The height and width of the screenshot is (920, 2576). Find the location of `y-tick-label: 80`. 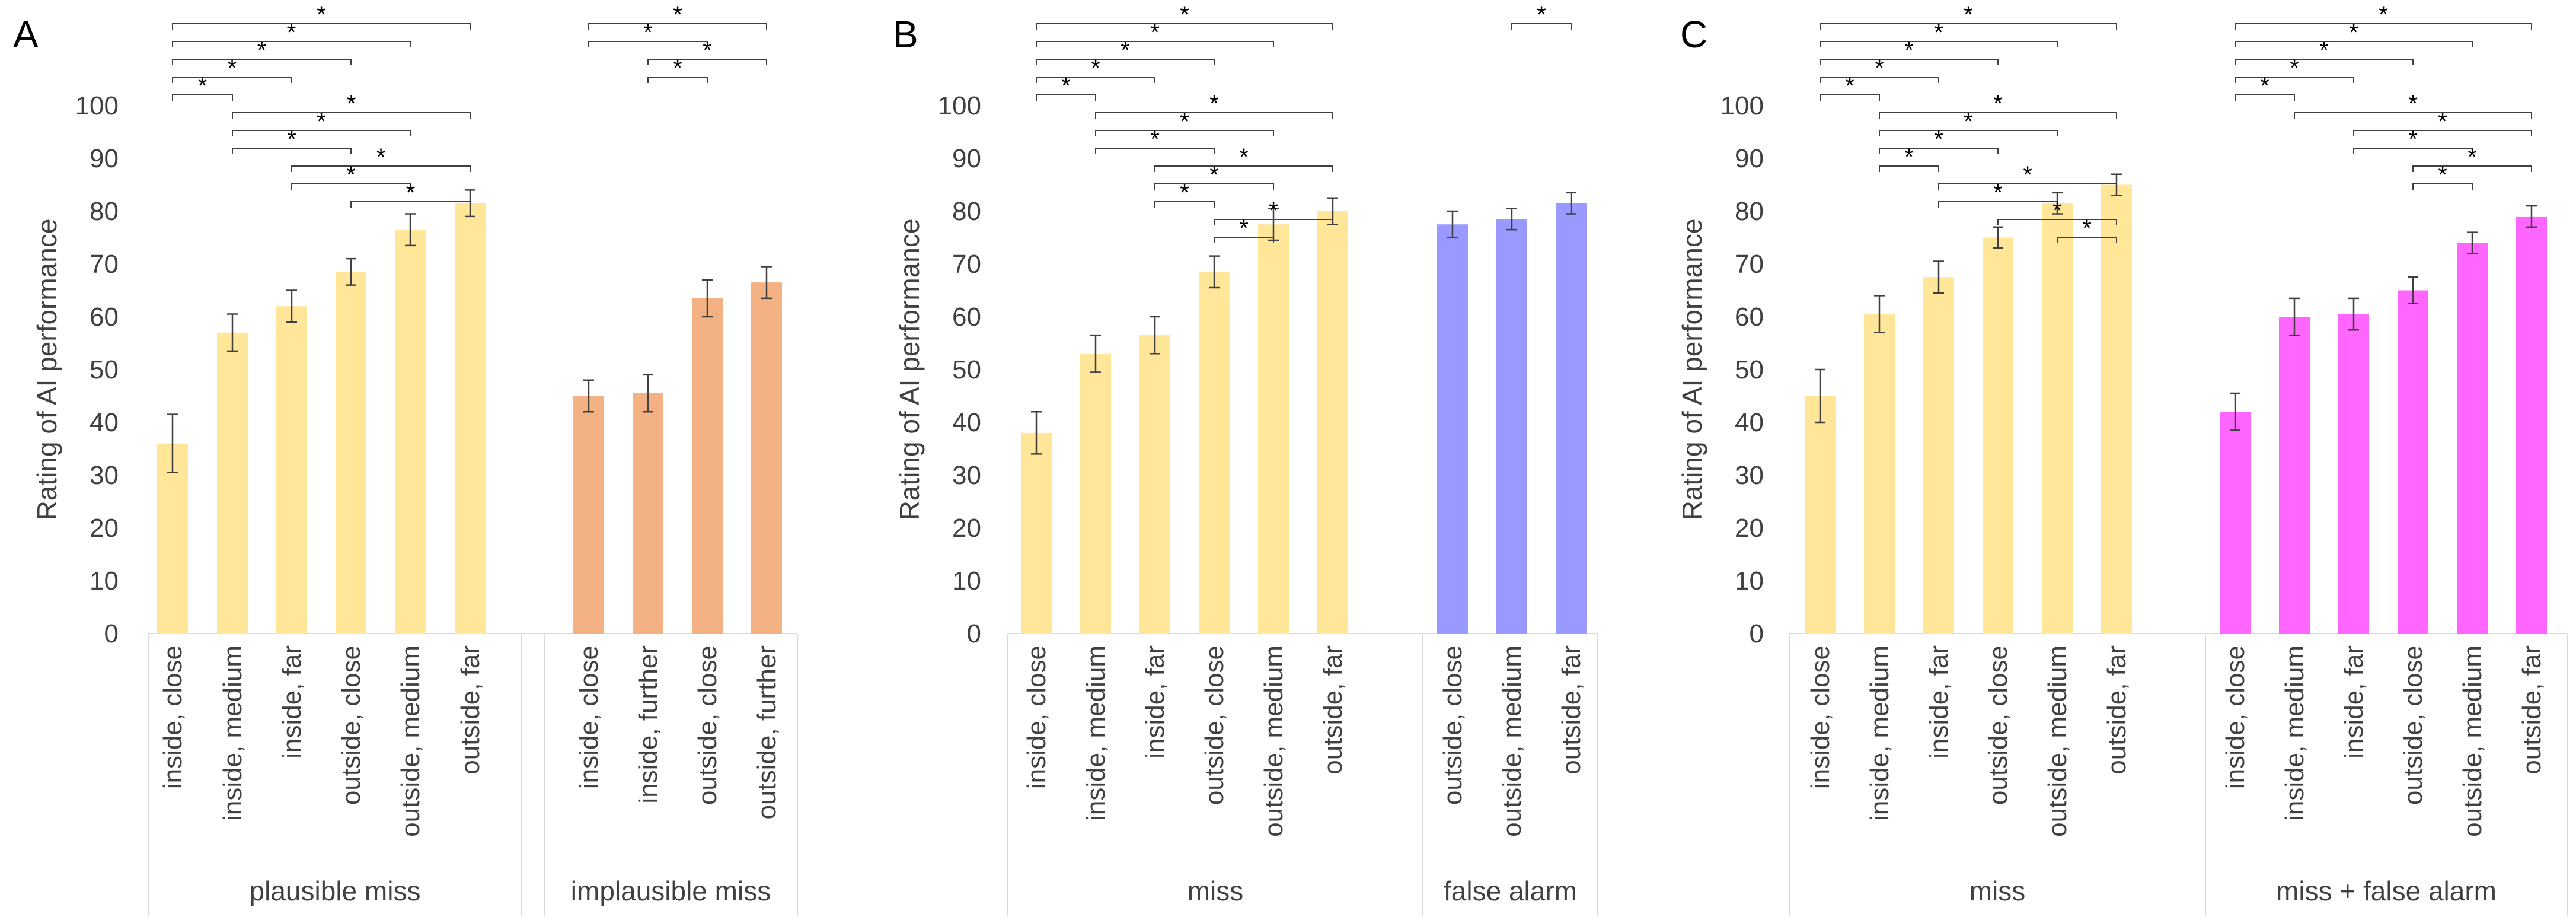

y-tick-label: 80 is located at coordinates (104, 212).